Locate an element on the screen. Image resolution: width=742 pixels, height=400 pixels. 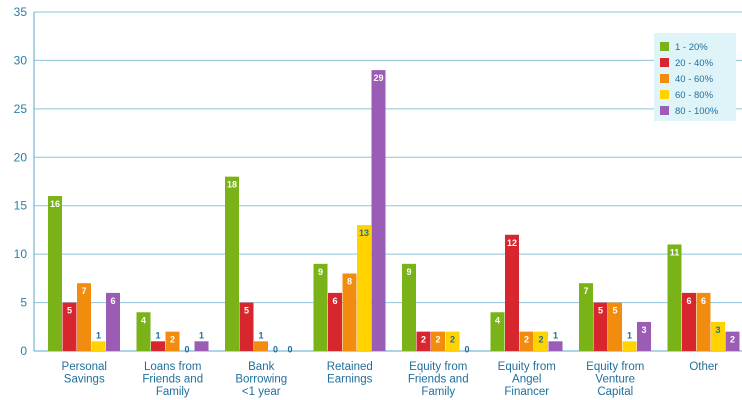
legend: 1 - 20% 20 - 40% 40 - 60% 60 - 80% 80 - 100% is located at coordinates (695, 77).